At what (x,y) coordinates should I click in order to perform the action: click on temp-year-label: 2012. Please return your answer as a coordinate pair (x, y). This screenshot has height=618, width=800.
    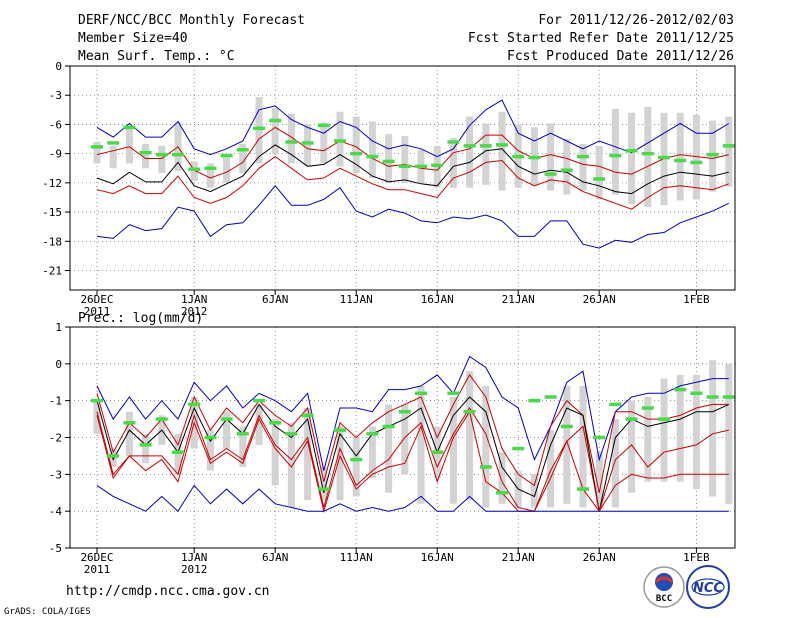
    Looking at the image, I should click on (194, 311).